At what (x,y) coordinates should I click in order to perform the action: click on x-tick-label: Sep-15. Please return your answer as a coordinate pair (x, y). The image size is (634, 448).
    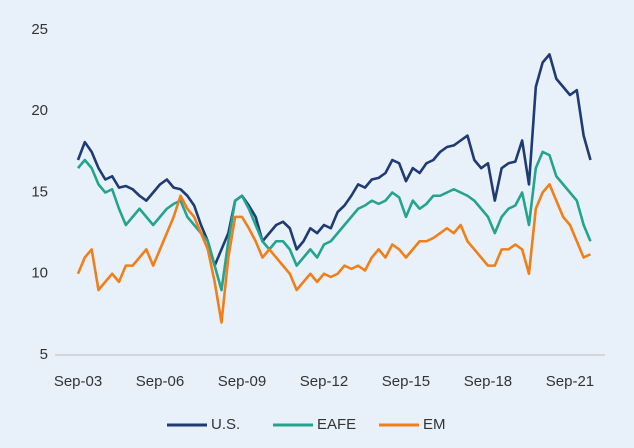
    Looking at the image, I should click on (406, 381).